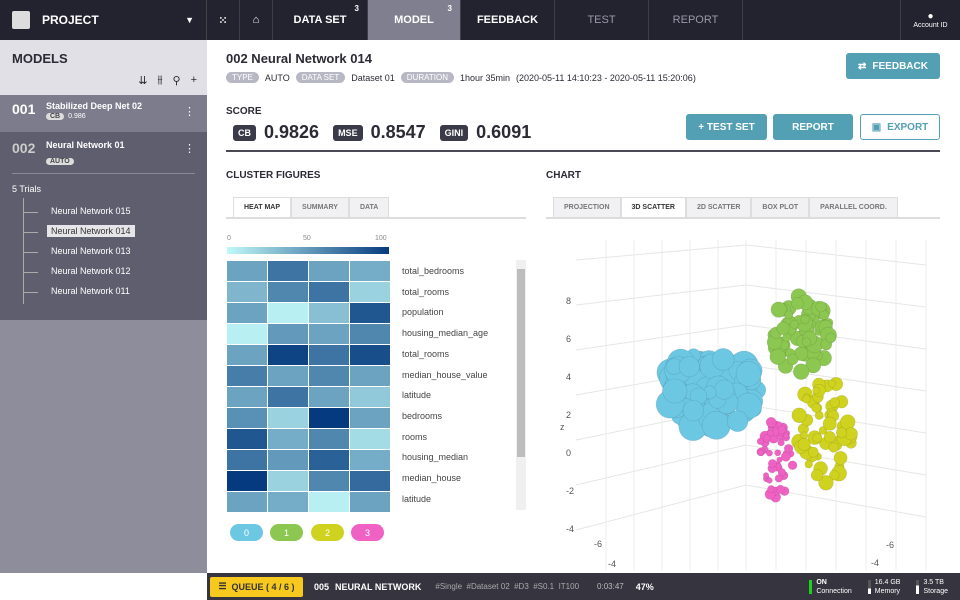  Describe the element at coordinates (286, 532) in the screenshot. I see `cluster-chip-1: 1` at that location.